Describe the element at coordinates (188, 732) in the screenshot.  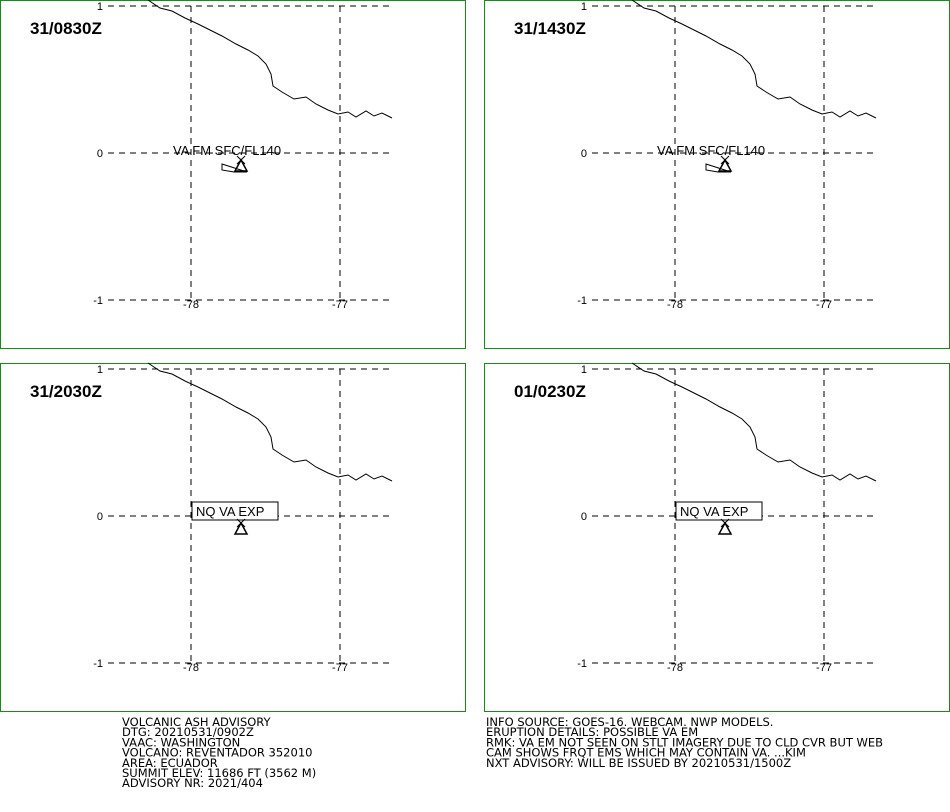
I see `advisory-line: DTG: 20210531/0902Z` at that location.